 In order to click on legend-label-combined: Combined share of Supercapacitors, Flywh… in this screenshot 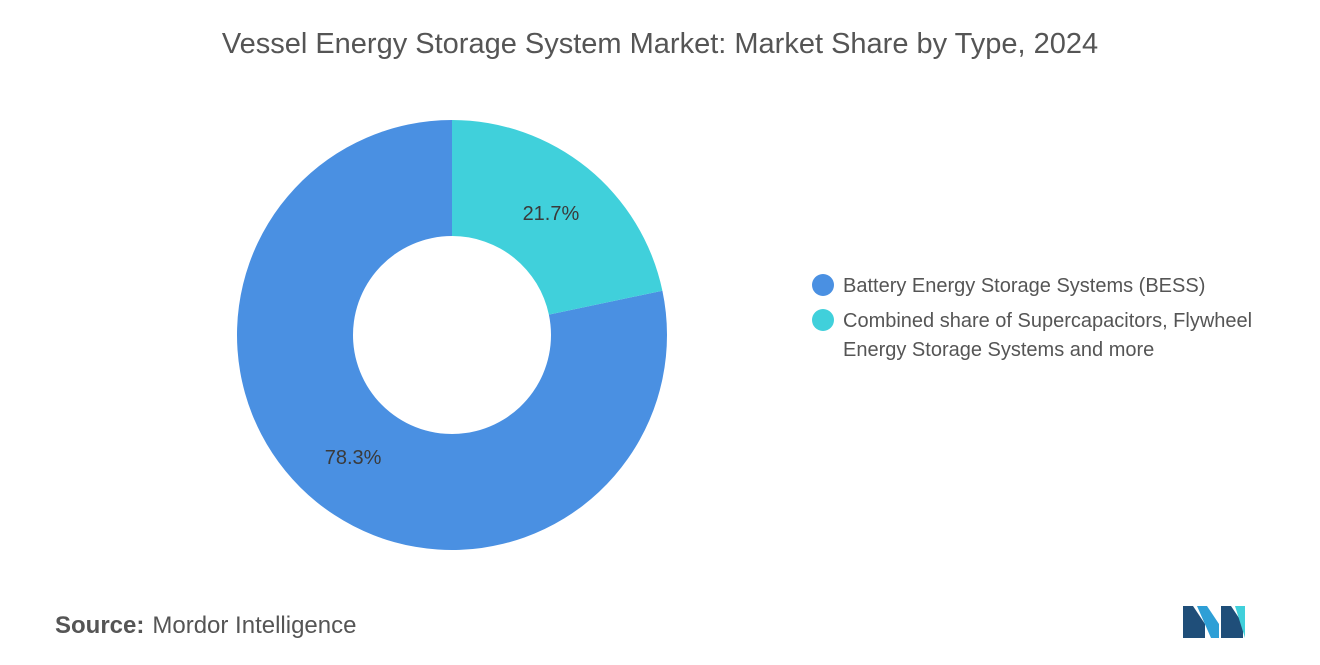, I will do `click(1048, 335)`.